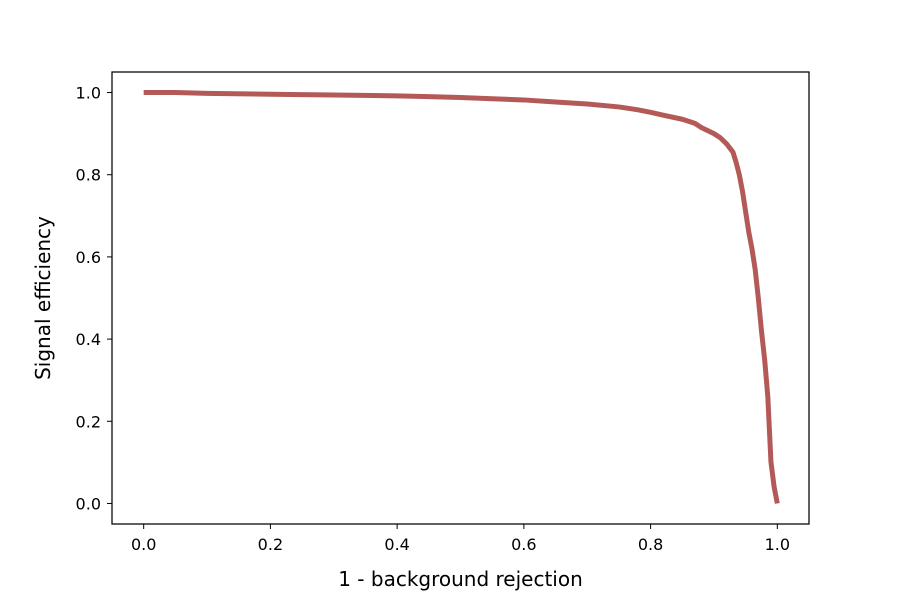 This screenshot has height=604, width=900. What do you see at coordinates (523, 544) in the screenshot?
I see `x-tick-label: 0.6` at bounding box center [523, 544].